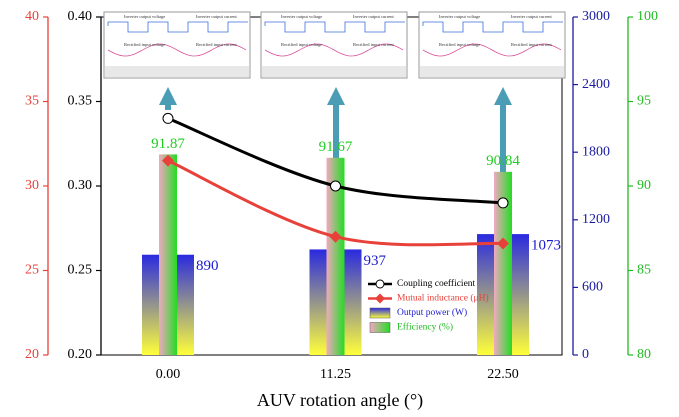 Image resolution: width=679 pixels, height=417 pixels. I want to click on y-tick-label: 25, so click(32, 270).